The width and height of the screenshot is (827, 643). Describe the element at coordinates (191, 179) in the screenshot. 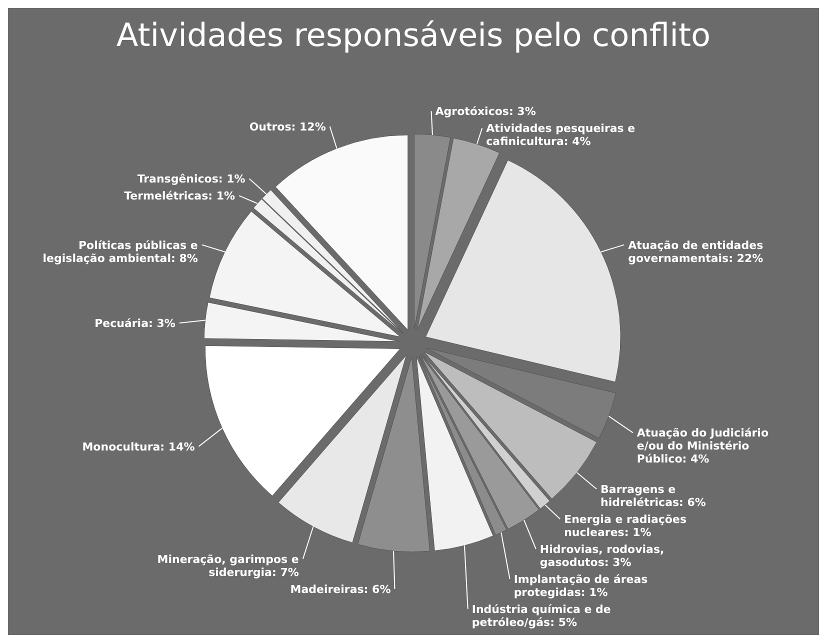

I see `slice-label: Transgênicos: 1%` at that location.